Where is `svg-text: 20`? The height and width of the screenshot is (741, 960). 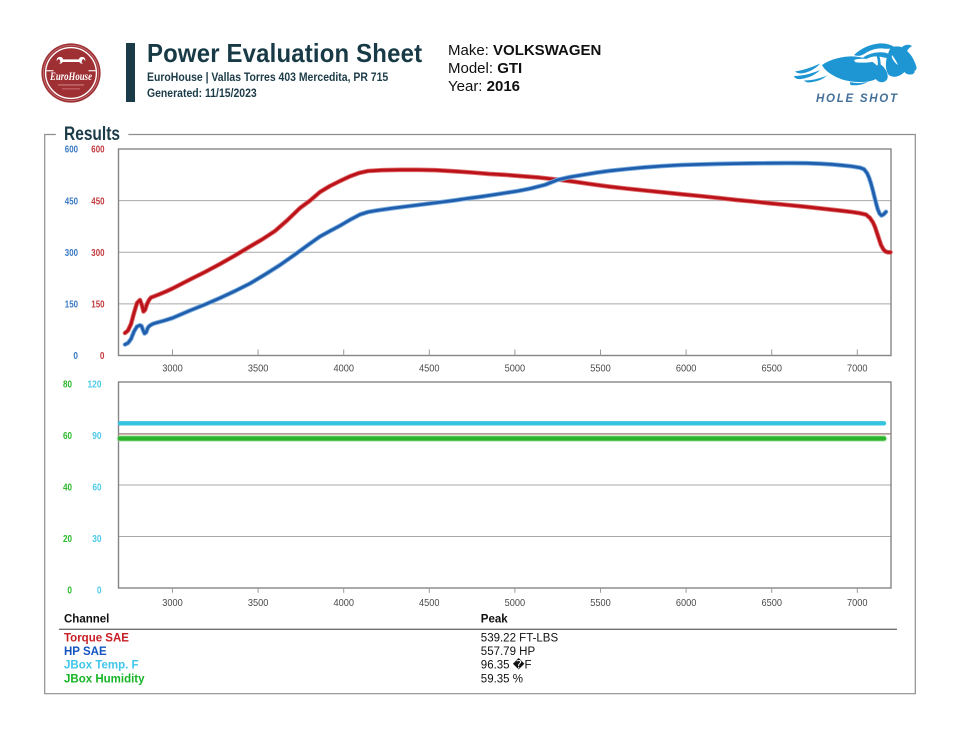
svg-text: 20 is located at coordinates (67, 539).